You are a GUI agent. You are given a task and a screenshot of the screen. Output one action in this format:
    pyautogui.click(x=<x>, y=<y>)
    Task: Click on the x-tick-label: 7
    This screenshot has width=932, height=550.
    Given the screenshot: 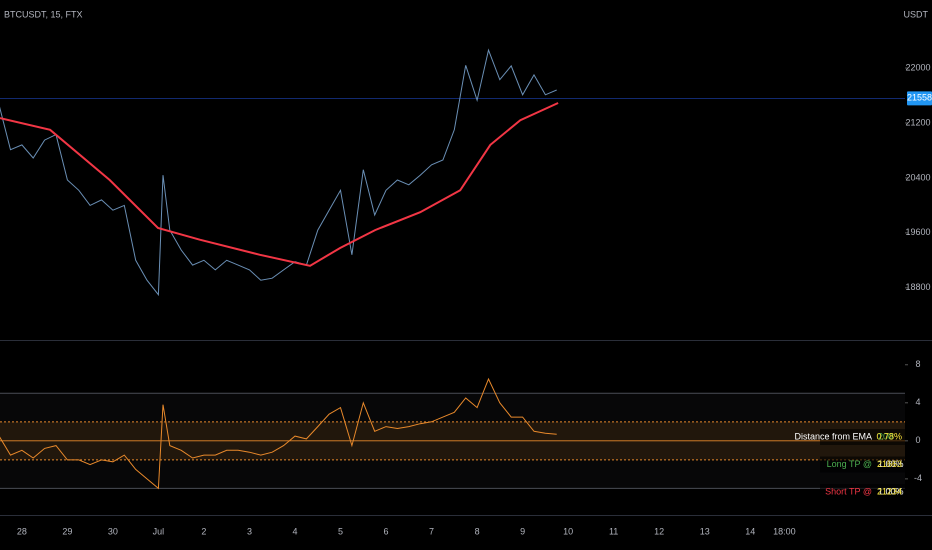 What is the action you would take?
    pyautogui.click(x=431, y=531)
    